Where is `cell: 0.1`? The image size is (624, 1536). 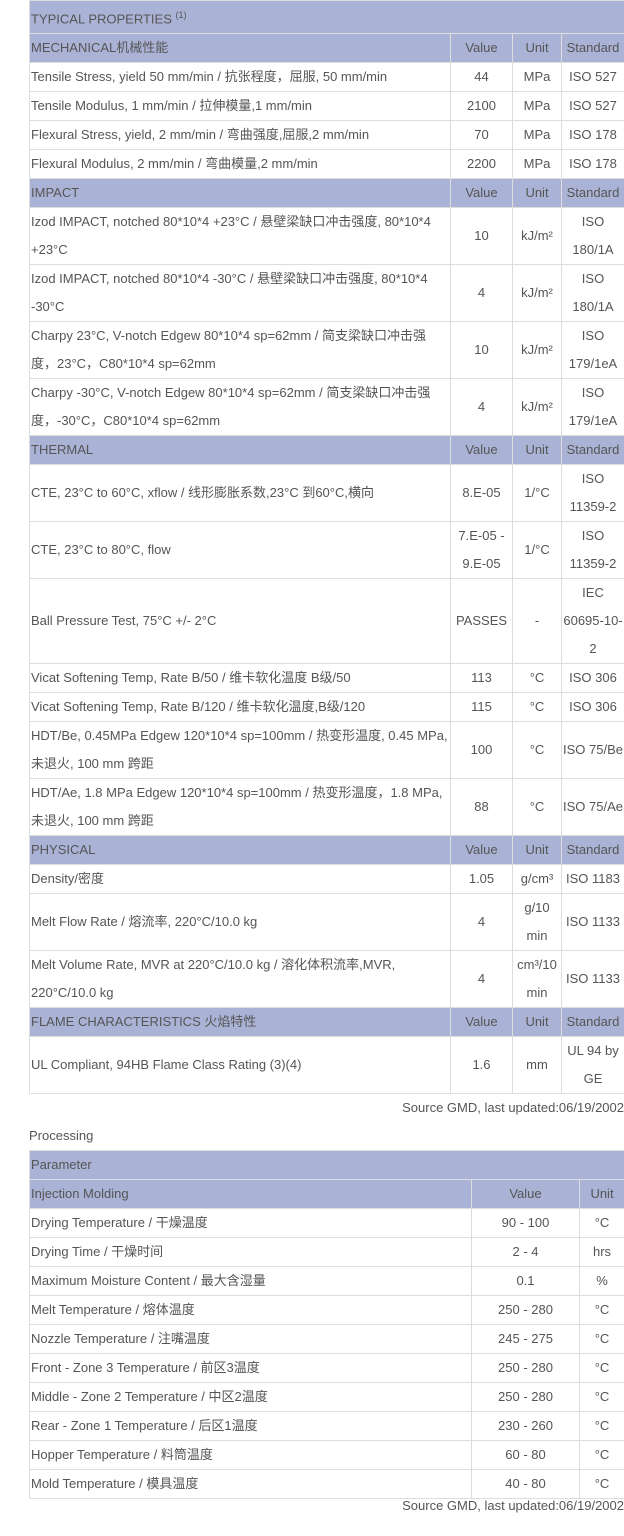 cell: 0.1 is located at coordinates (525, 1281).